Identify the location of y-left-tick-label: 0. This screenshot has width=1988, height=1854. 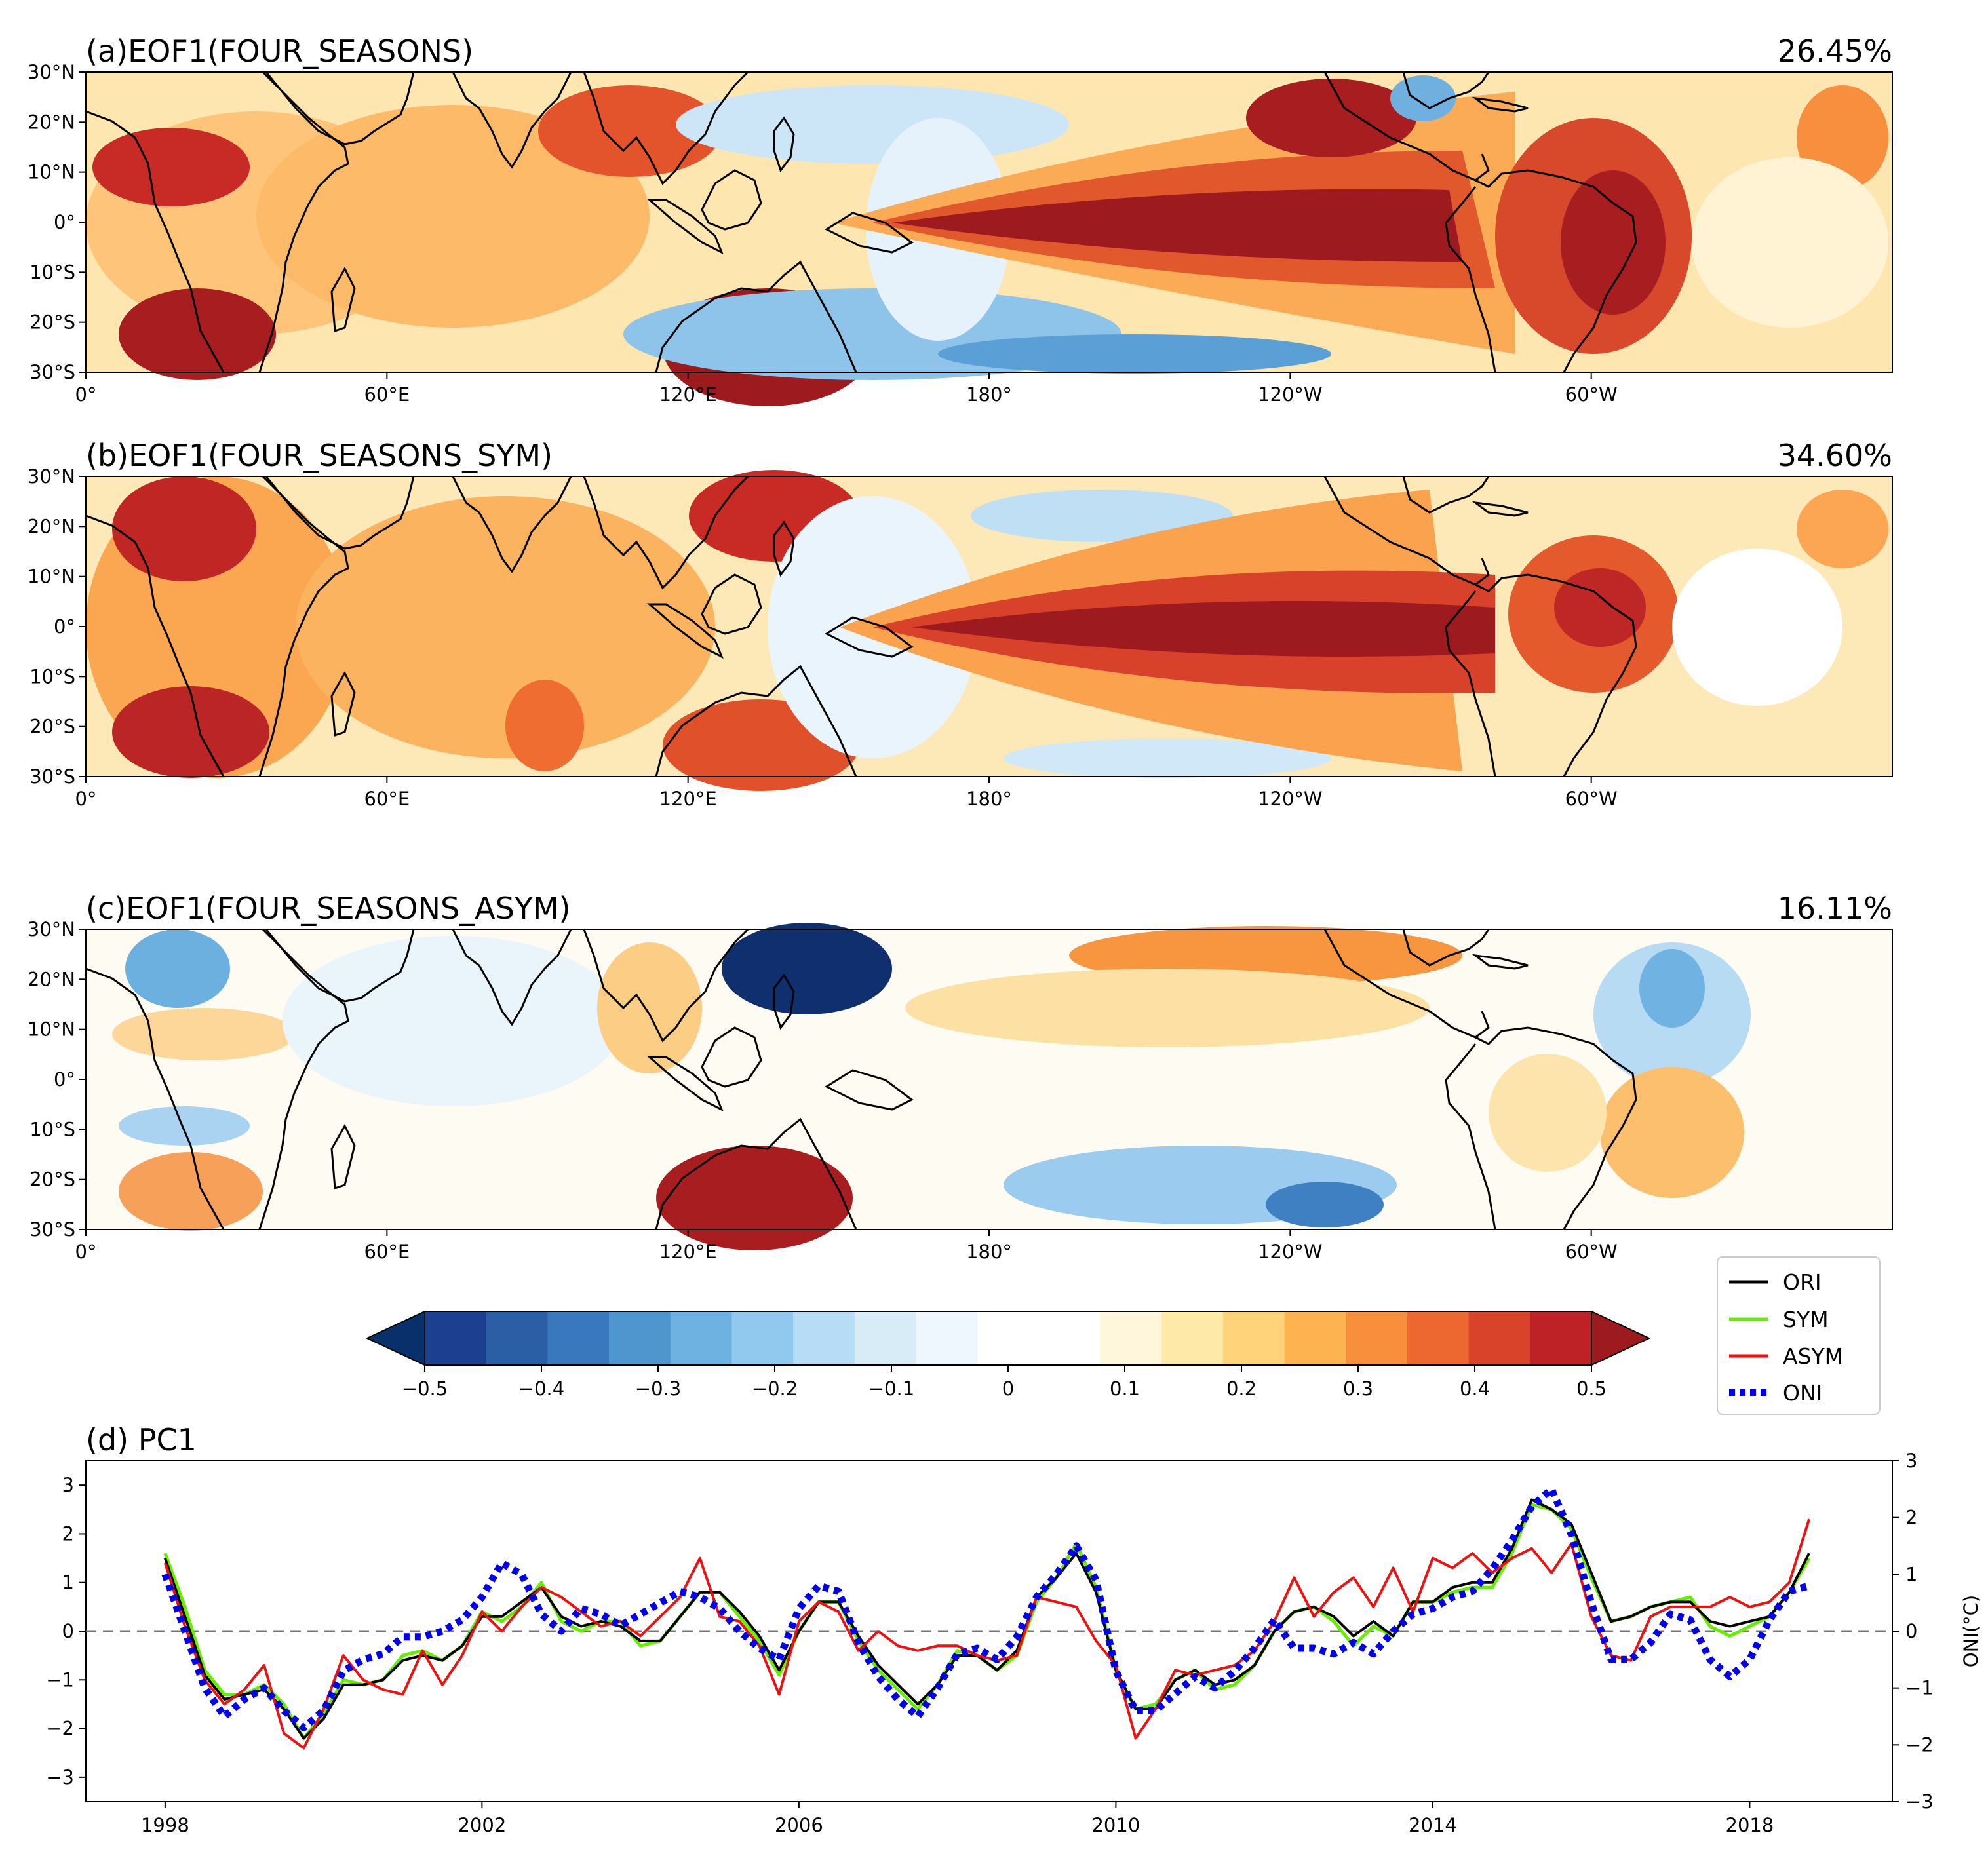
(68, 1631).